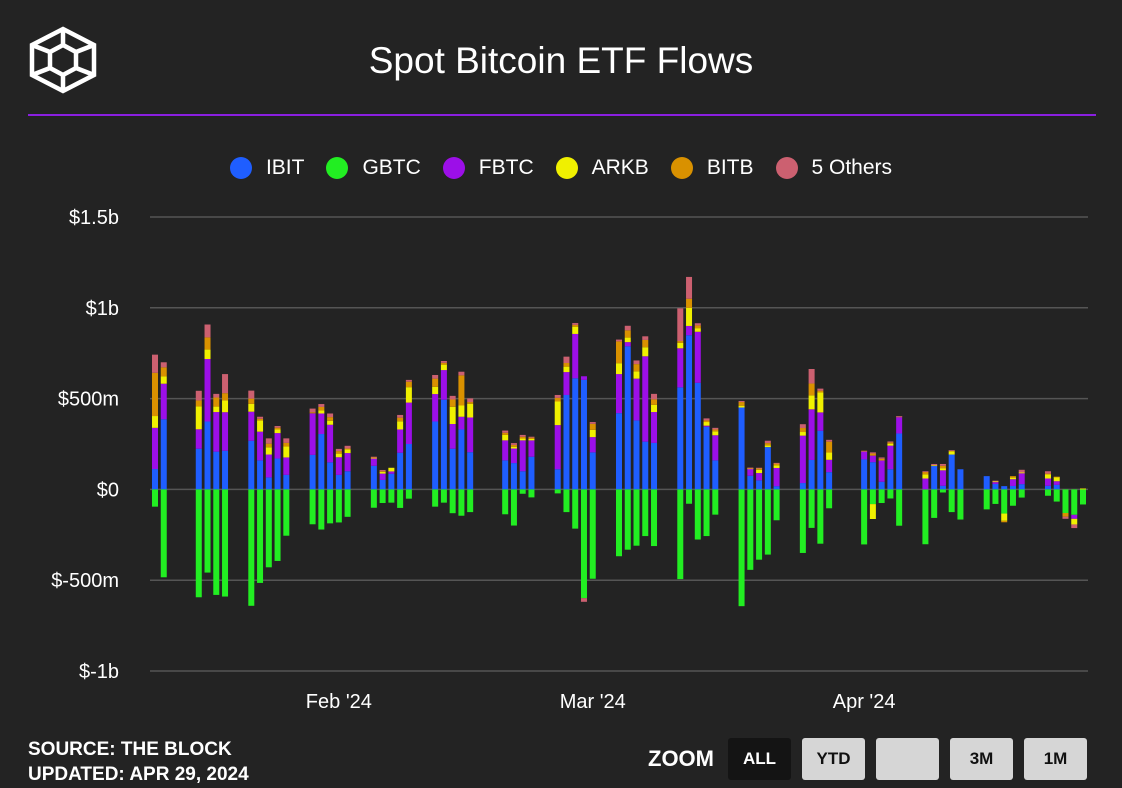 Image resolution: width=1122 pixels, height=788 pixels. I want to click on legend-item: IBIT, so click(267, 168).